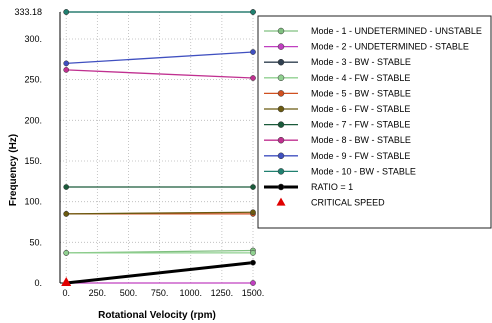 The height and width of the screenshot is (323, 492). Describe the element at coordinates (160, 293) in the screenshot. I see `x-tick-label: 750.` at that location.